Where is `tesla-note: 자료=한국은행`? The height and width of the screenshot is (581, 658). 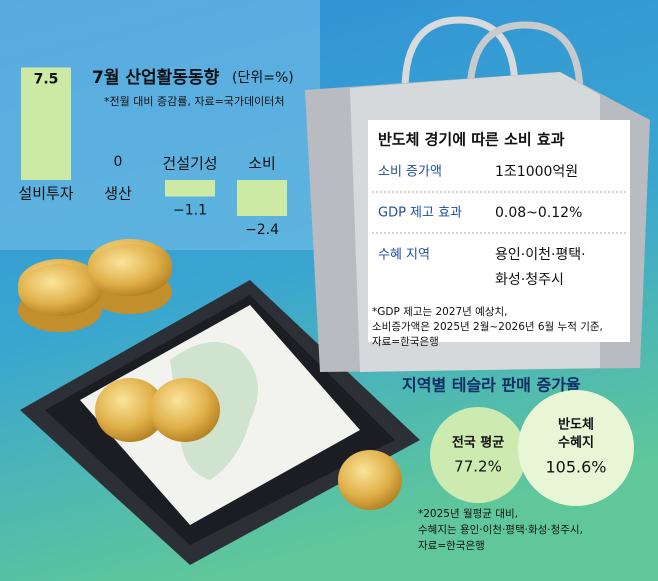
tesla-note: 자료=한국은행 is located at coordinates (451, 546).